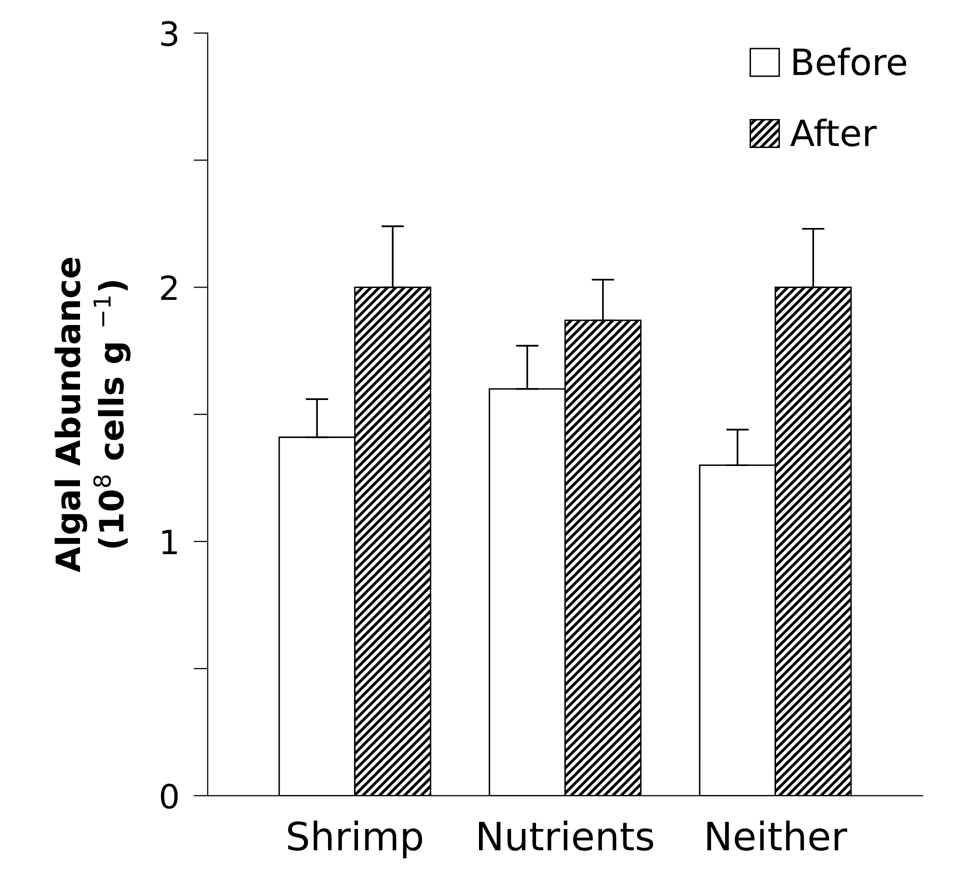 This screenshot has width=966, height=894. Describe the element at coordinates (566, 835) in the screenshot. I see `x-tick-label: Nutrients` at that location.